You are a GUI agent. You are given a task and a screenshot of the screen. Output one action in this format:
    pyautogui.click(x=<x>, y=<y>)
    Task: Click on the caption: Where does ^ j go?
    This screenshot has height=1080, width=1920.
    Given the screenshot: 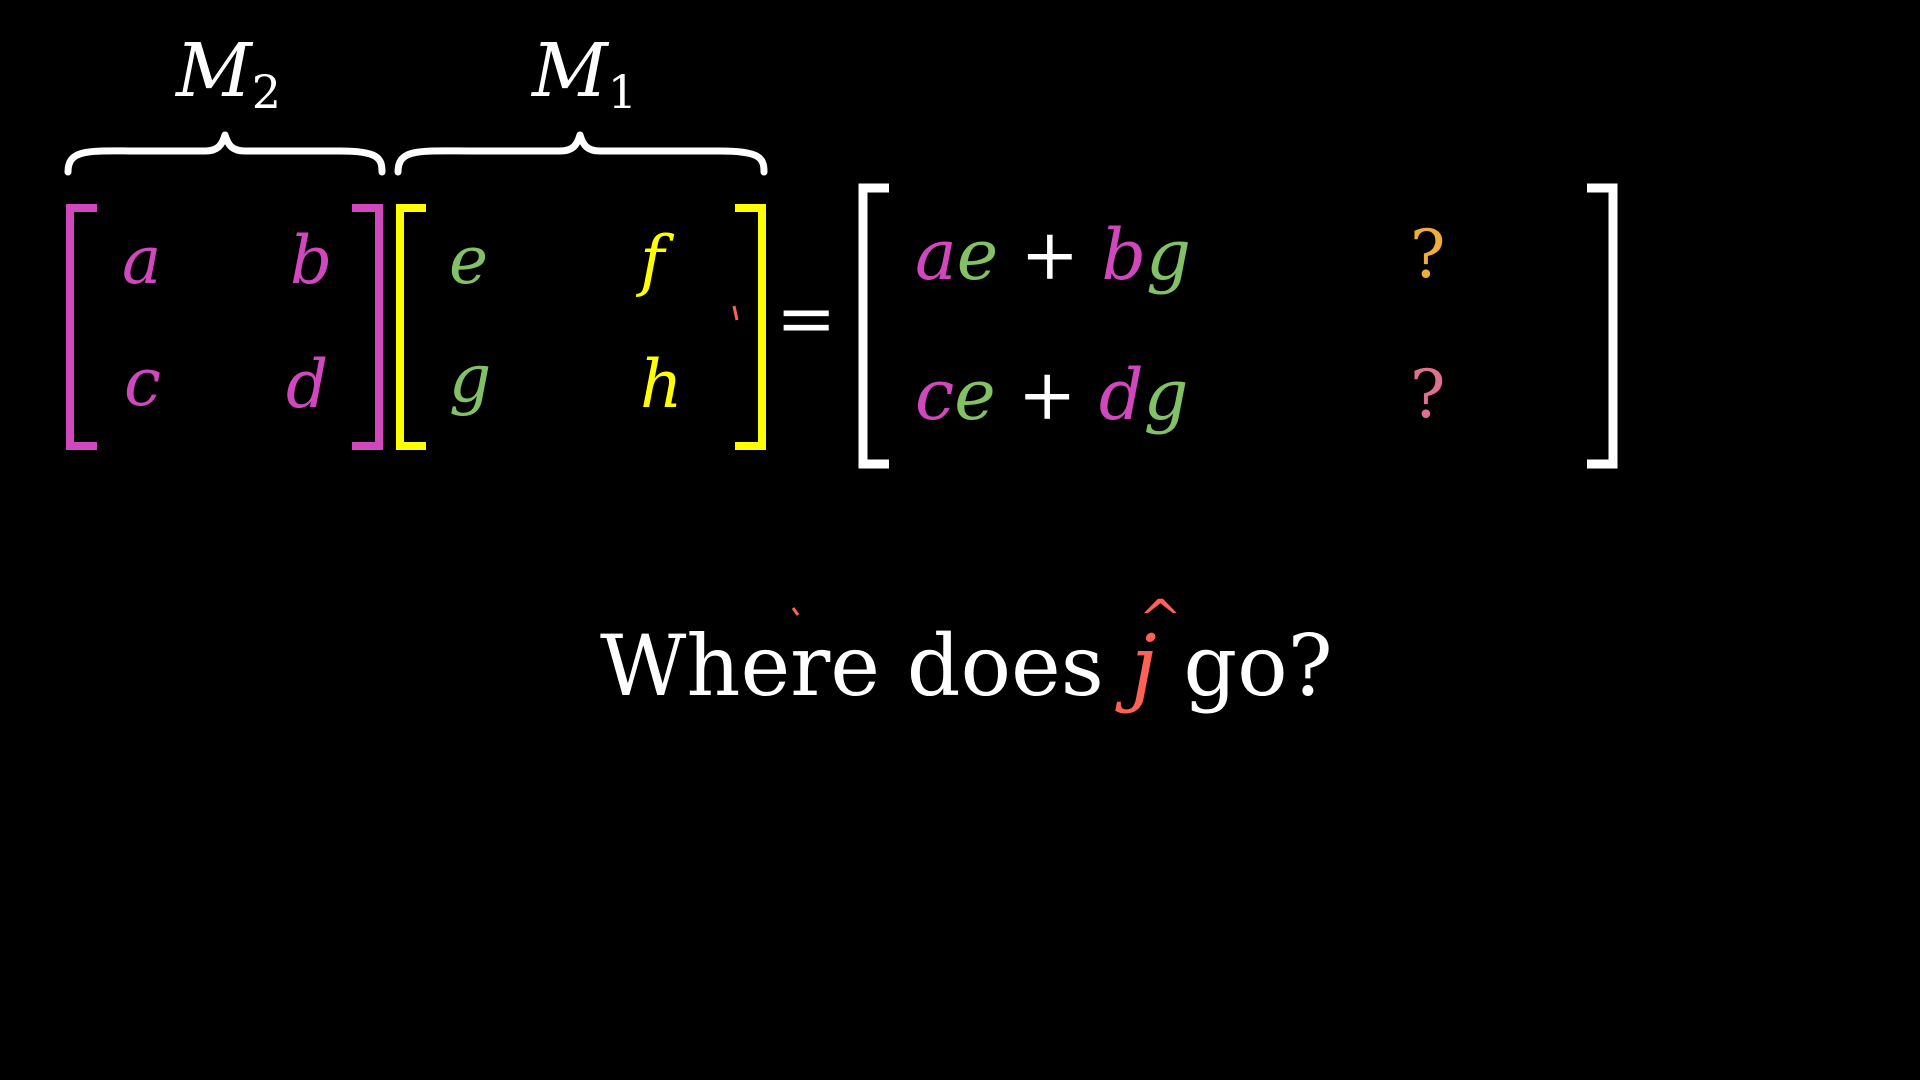 What is the action you would take?
    pyautogui.click(x=966, y=651)
    